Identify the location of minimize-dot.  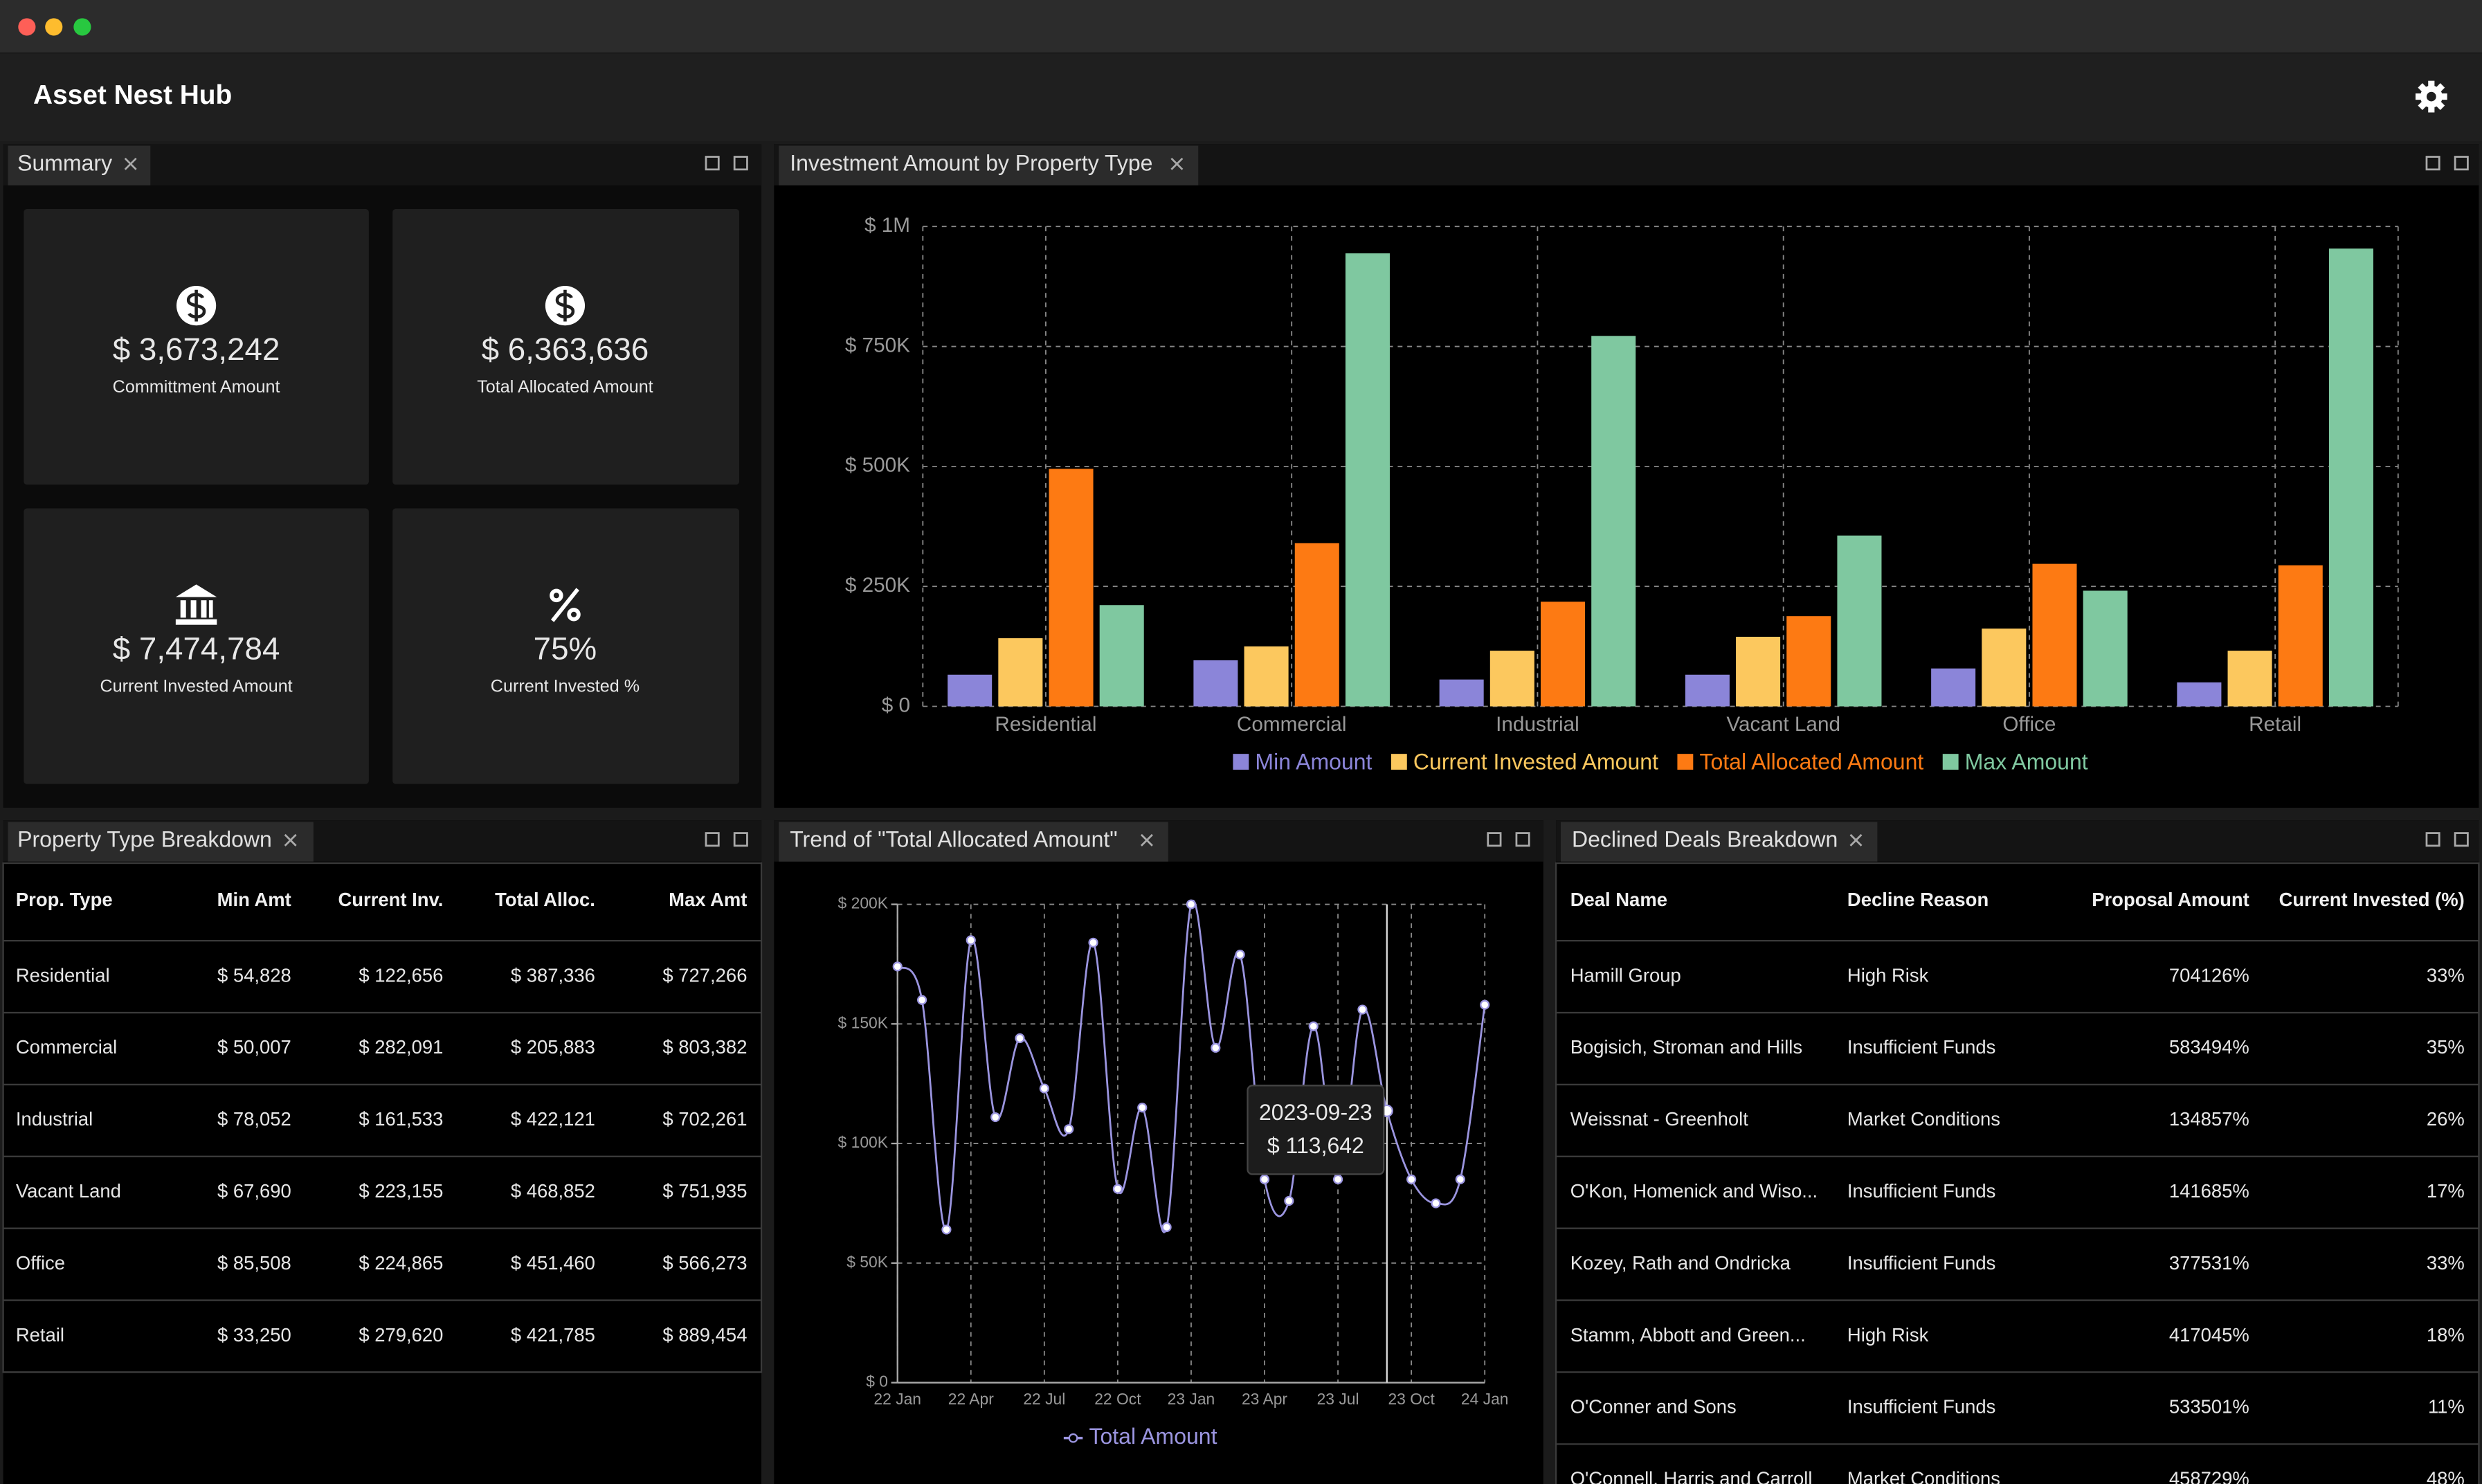
(54, 27).